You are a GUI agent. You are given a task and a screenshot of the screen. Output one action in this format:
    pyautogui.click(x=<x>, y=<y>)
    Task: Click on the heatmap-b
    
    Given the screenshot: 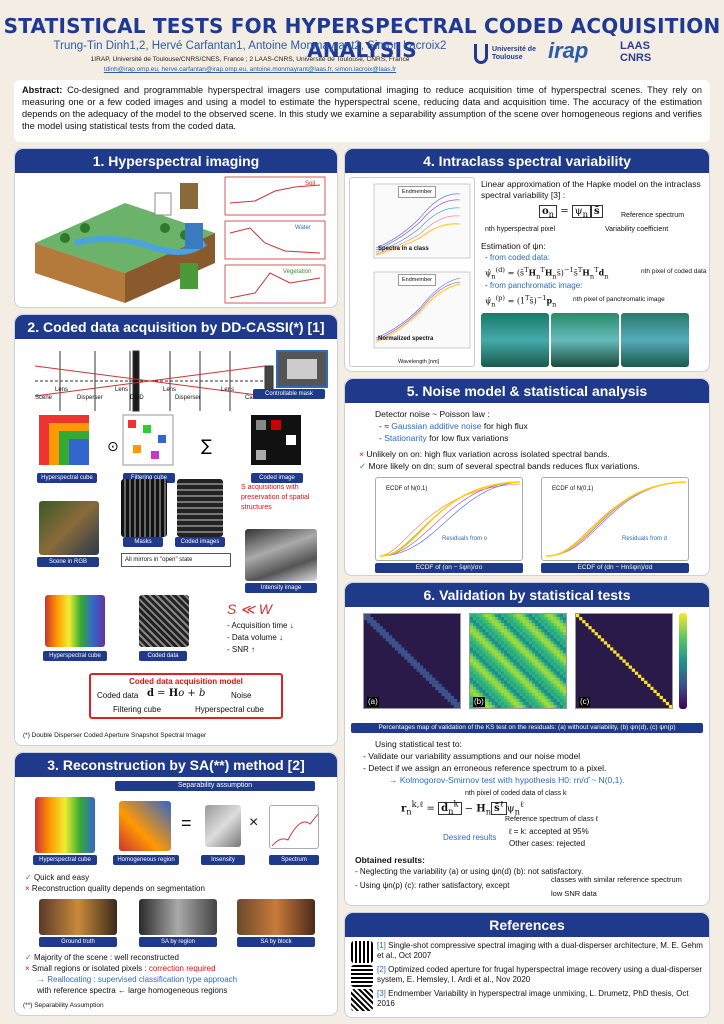 What is the action you would take?
    pyautogui.click(x=518, y=661)
    